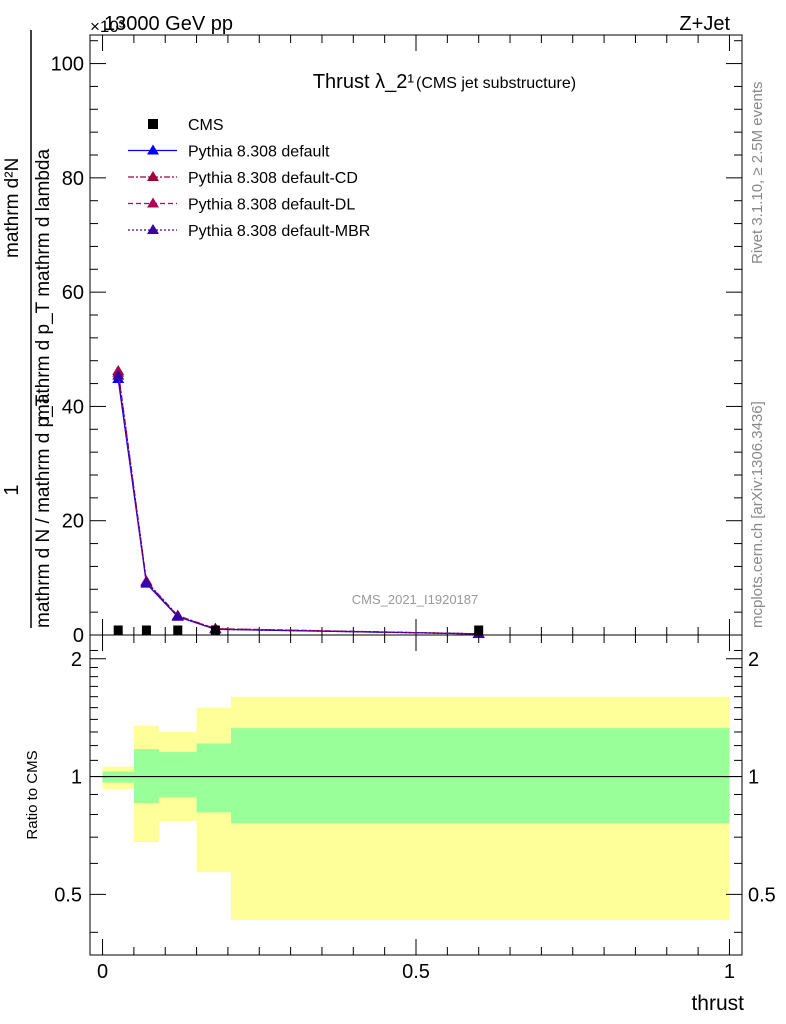 Image resolution: width=786 pixels, height=1024 pixels. Describe the element at coordinates (363, 82) in the screenshot. I see `plot-title: Thrust λ_2¹` at that location.